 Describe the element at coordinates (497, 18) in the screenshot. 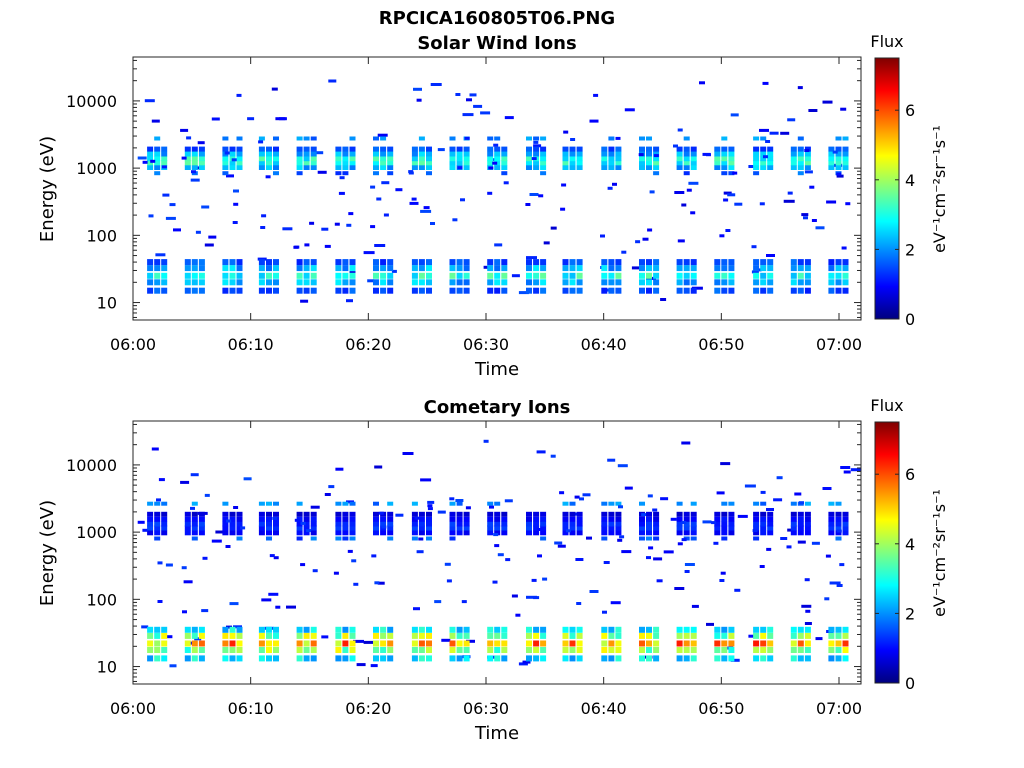

I see `figure-title: RPCICA160805T06.PNG` at that location.